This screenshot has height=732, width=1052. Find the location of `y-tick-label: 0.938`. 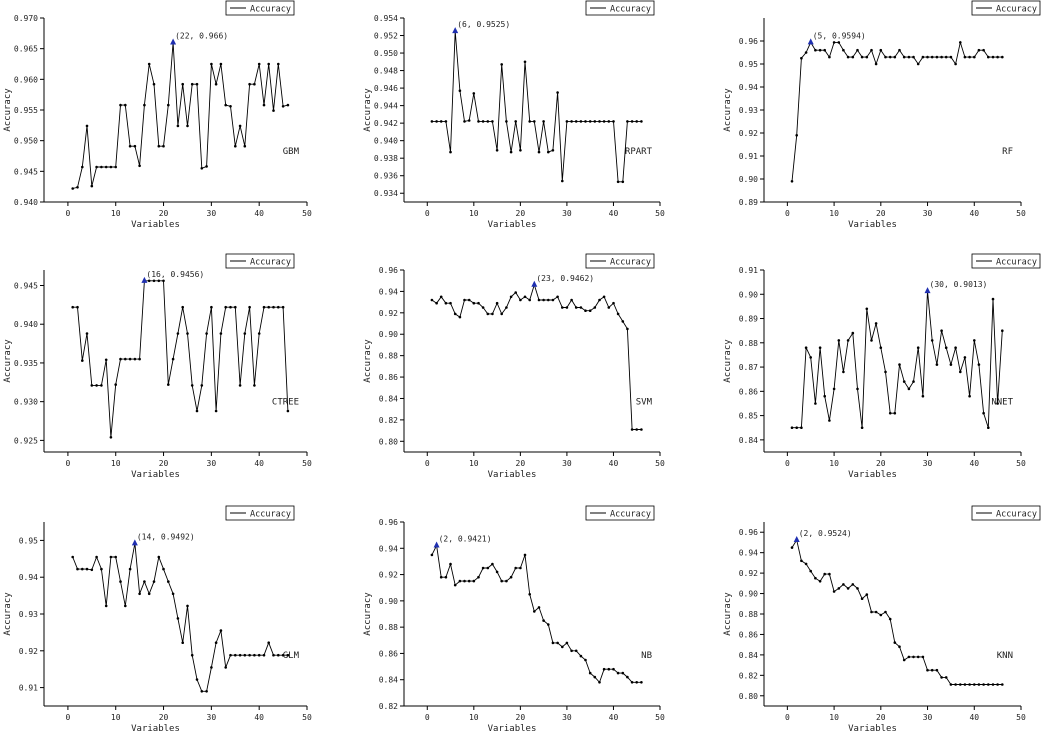

y-tick-label: 0.938 is located at coordinates (386, 158).